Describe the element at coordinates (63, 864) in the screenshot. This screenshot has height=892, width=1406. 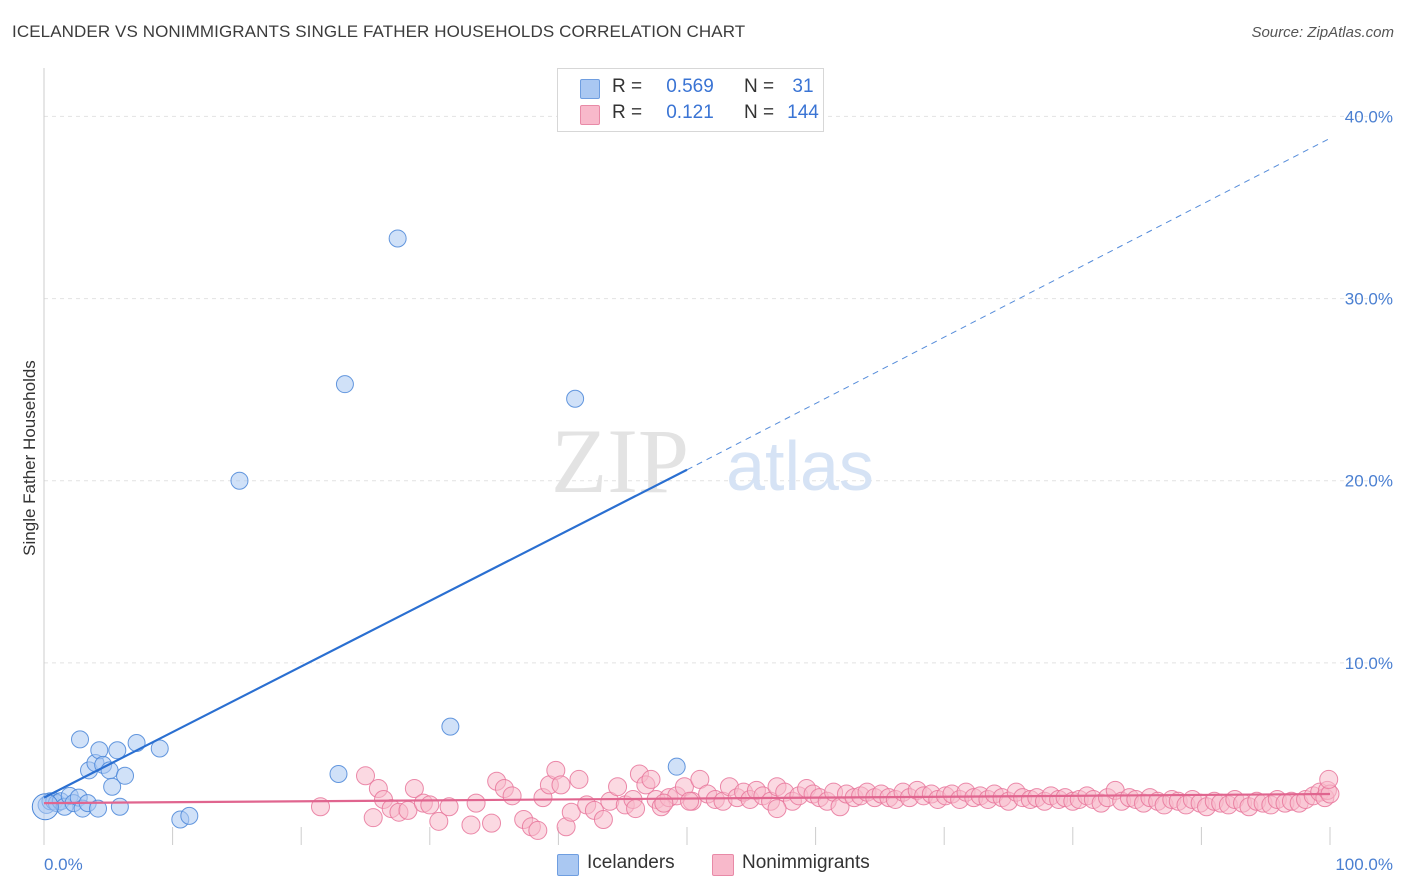
I see `x-tick-label: 0.0%` at that location.